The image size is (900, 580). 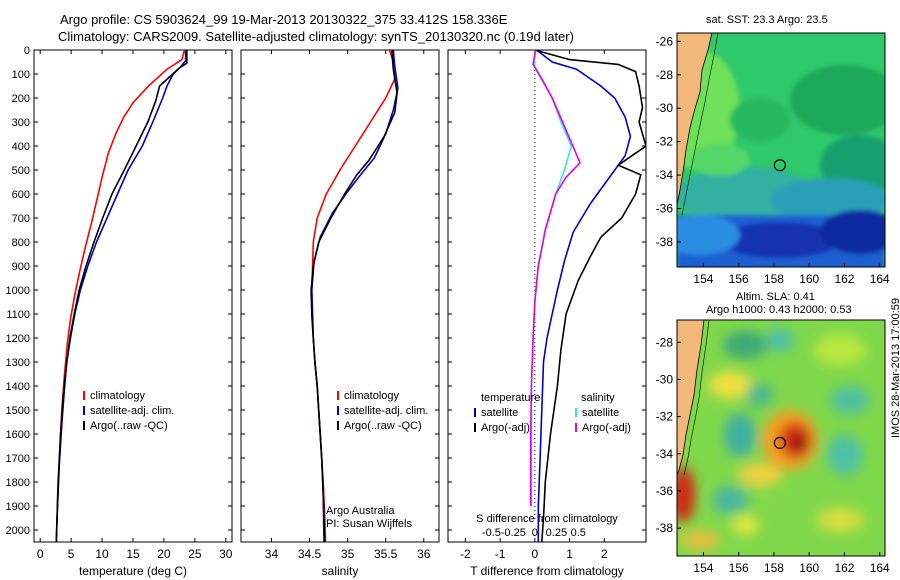 I want to click on y-tick-label: 200, so click(x=21, y=99).